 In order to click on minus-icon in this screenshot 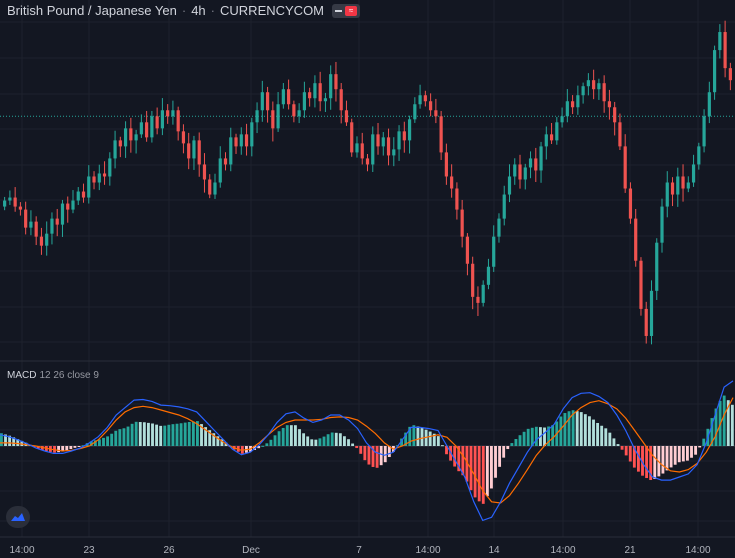, I will do `click(339, 10)`.